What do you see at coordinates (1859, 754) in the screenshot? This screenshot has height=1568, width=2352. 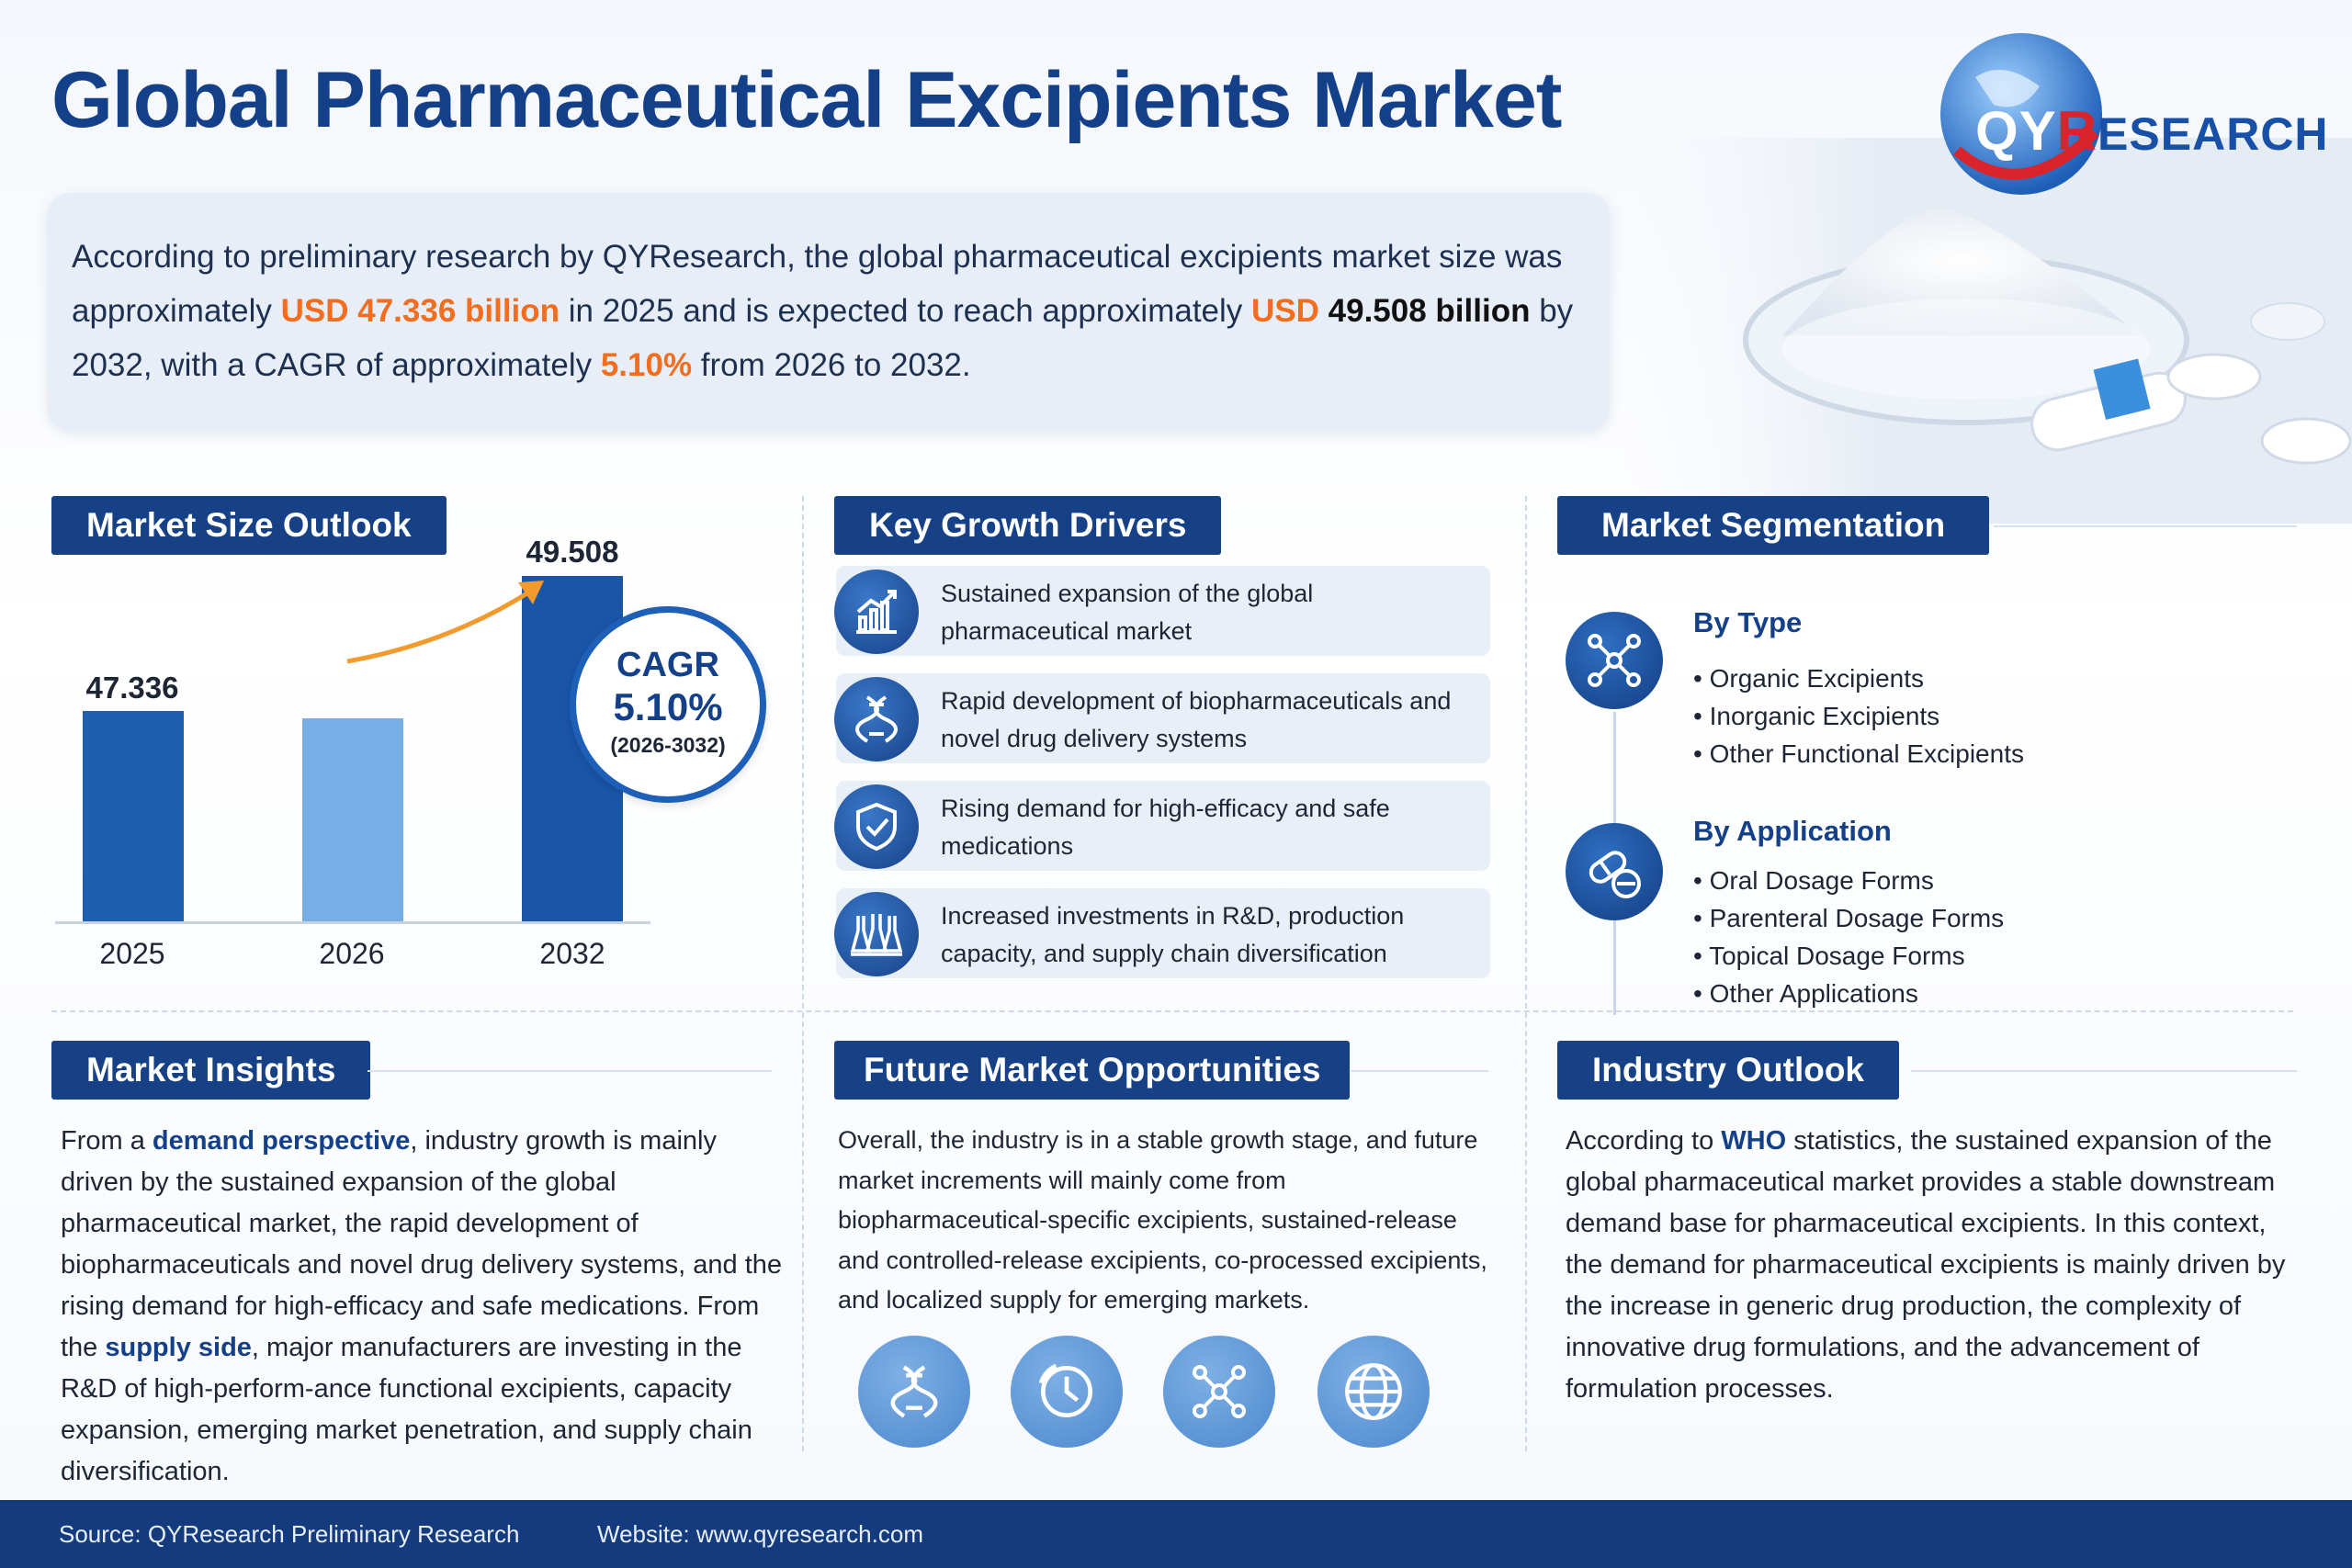 I see `list-item: Other Functional Excipients` at bounding box center [1859, 754].